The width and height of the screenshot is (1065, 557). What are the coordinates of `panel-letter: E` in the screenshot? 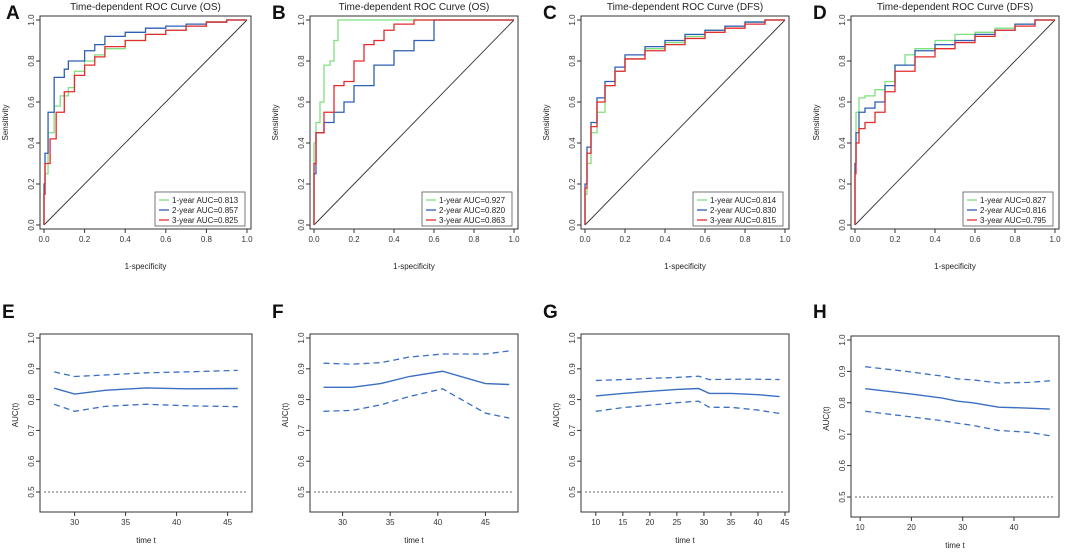 It's located at (8, 312).